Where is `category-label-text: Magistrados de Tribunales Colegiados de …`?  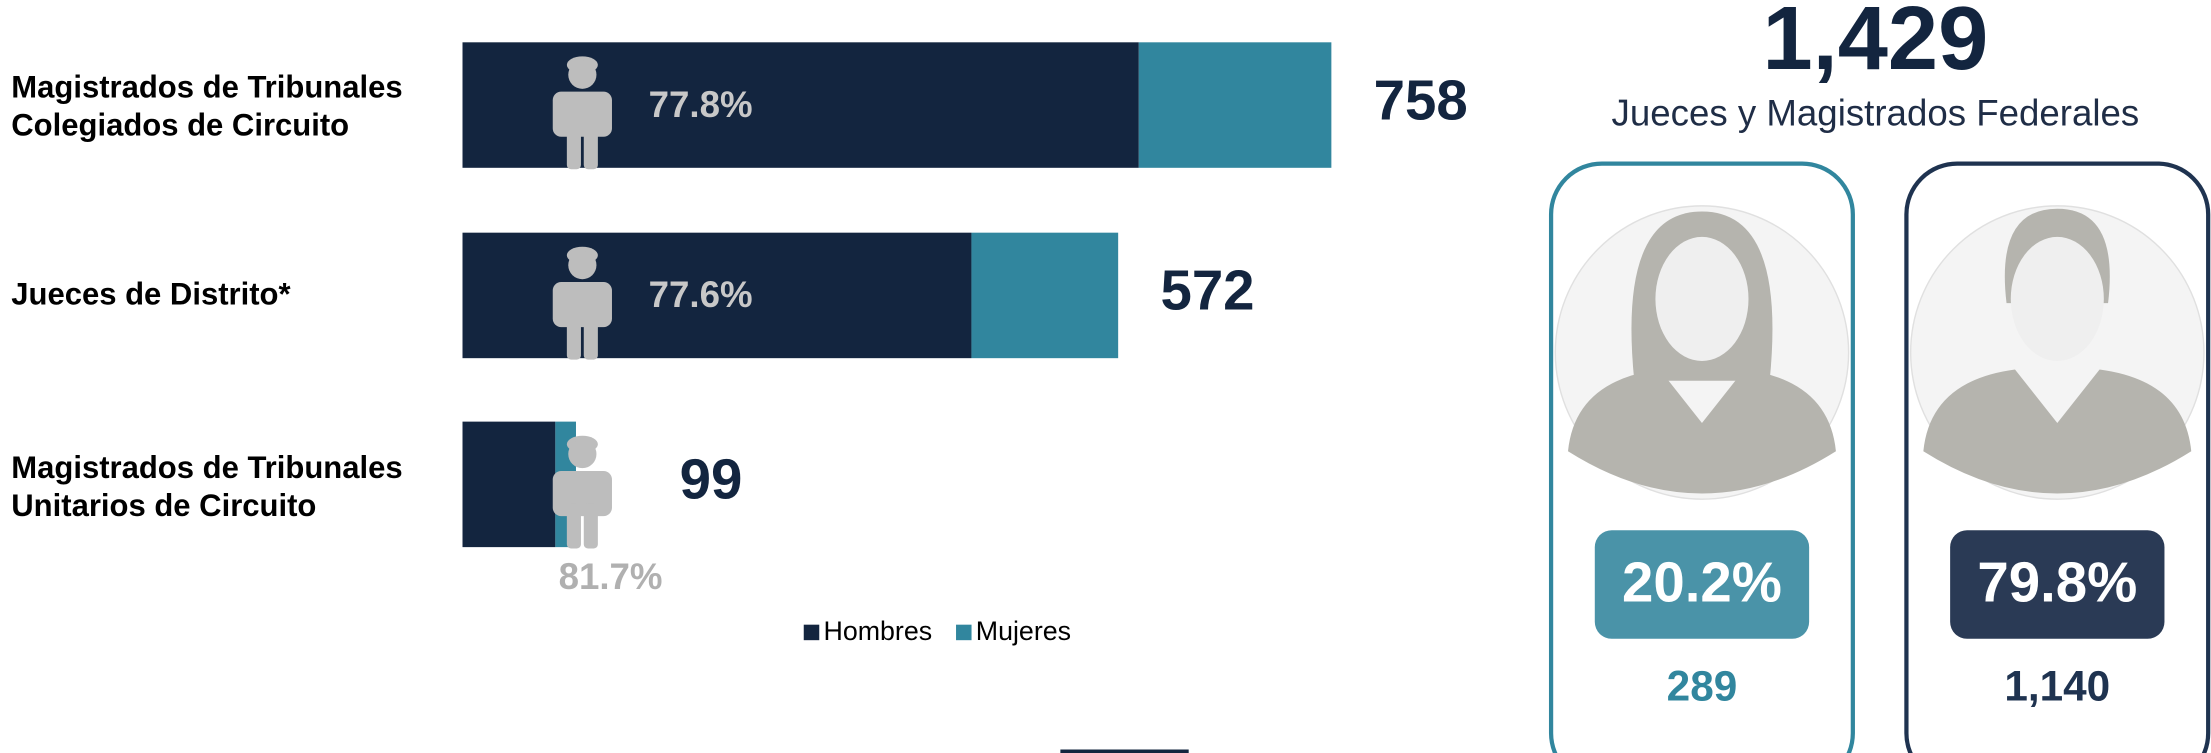
category-label-text: Magistrados de Tribunales Colegiados de … is located at coordinates (207, 106).